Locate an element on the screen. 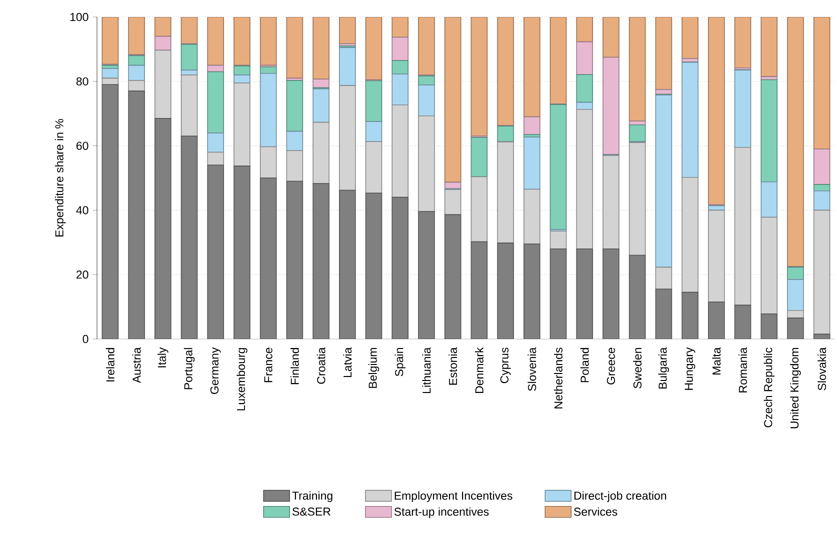  x-tick-label: Luxembourg is located at coordinates (242, 379).